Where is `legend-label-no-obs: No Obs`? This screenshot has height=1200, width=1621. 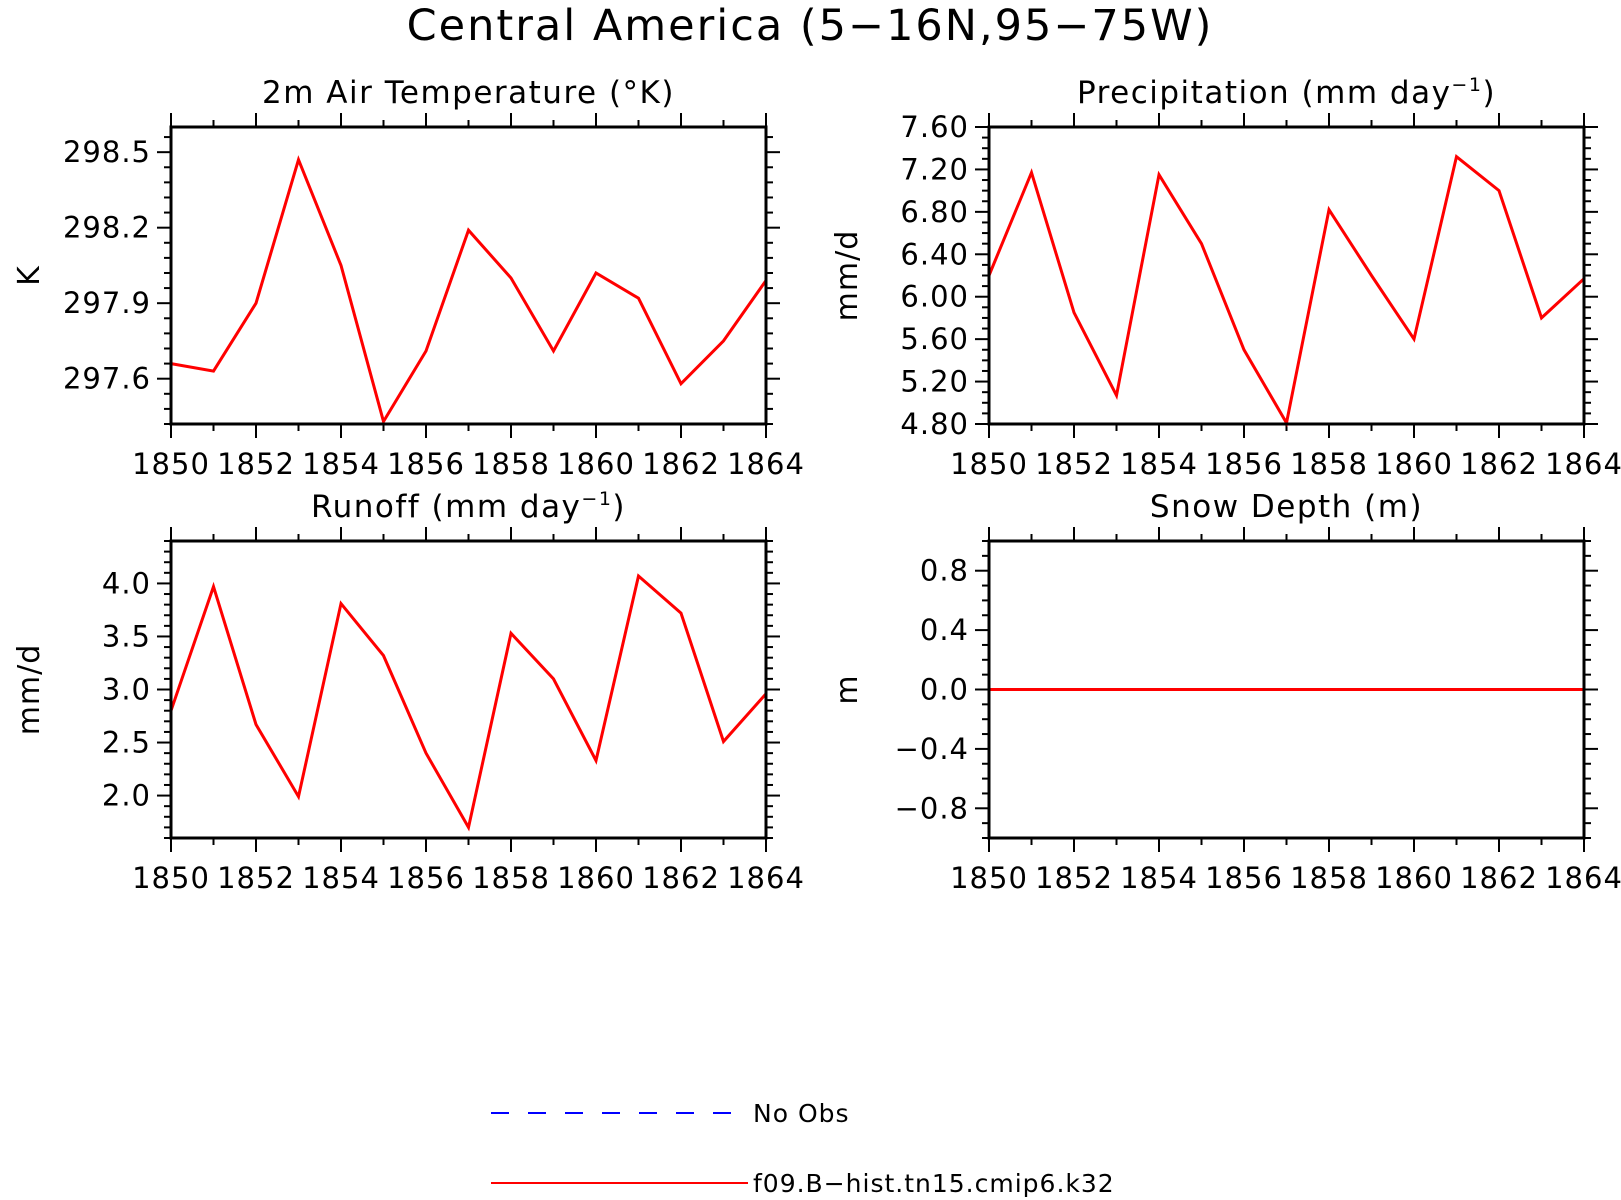
legend-label-no-obs: No Obs is located at coordinates (801, 1113).